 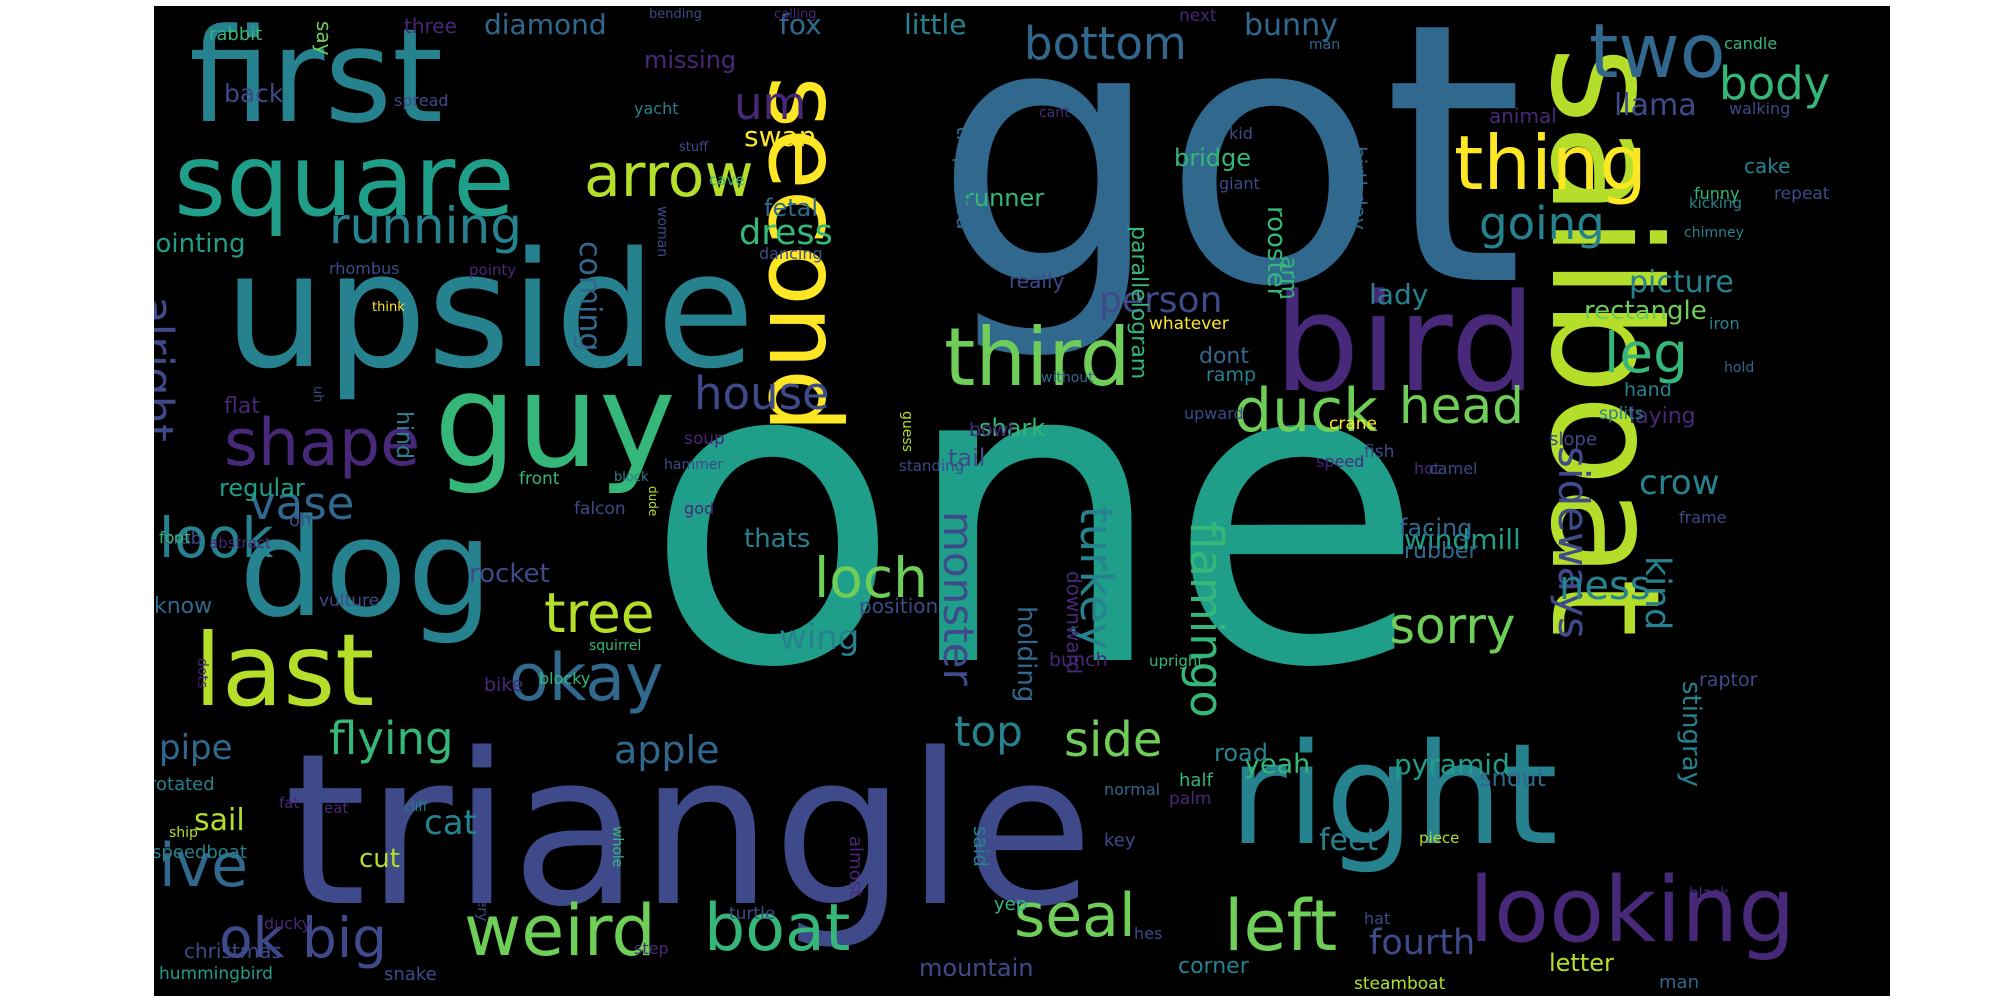 I want to click on word-calling: calling, so click(x=795, y=14).